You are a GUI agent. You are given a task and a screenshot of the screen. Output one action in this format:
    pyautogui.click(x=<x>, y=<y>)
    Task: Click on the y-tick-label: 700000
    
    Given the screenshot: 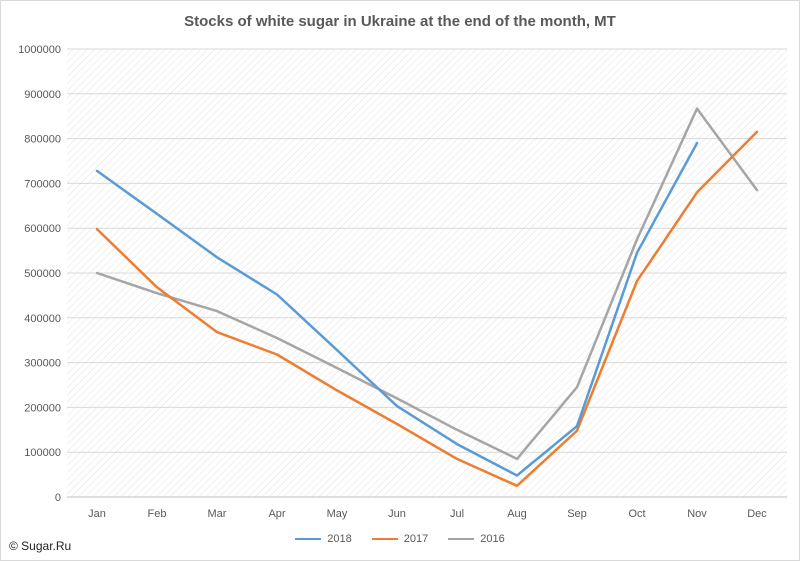 What is the action you would take?
    pyautogui.click(x=42, y=184)
    